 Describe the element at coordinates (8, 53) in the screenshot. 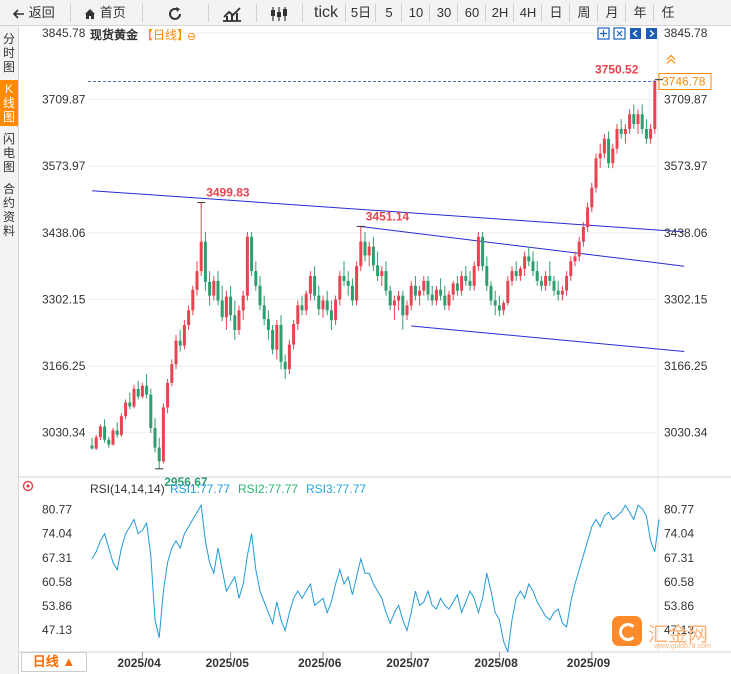

I see `sidebar-tab-0: 分时图` at that location.